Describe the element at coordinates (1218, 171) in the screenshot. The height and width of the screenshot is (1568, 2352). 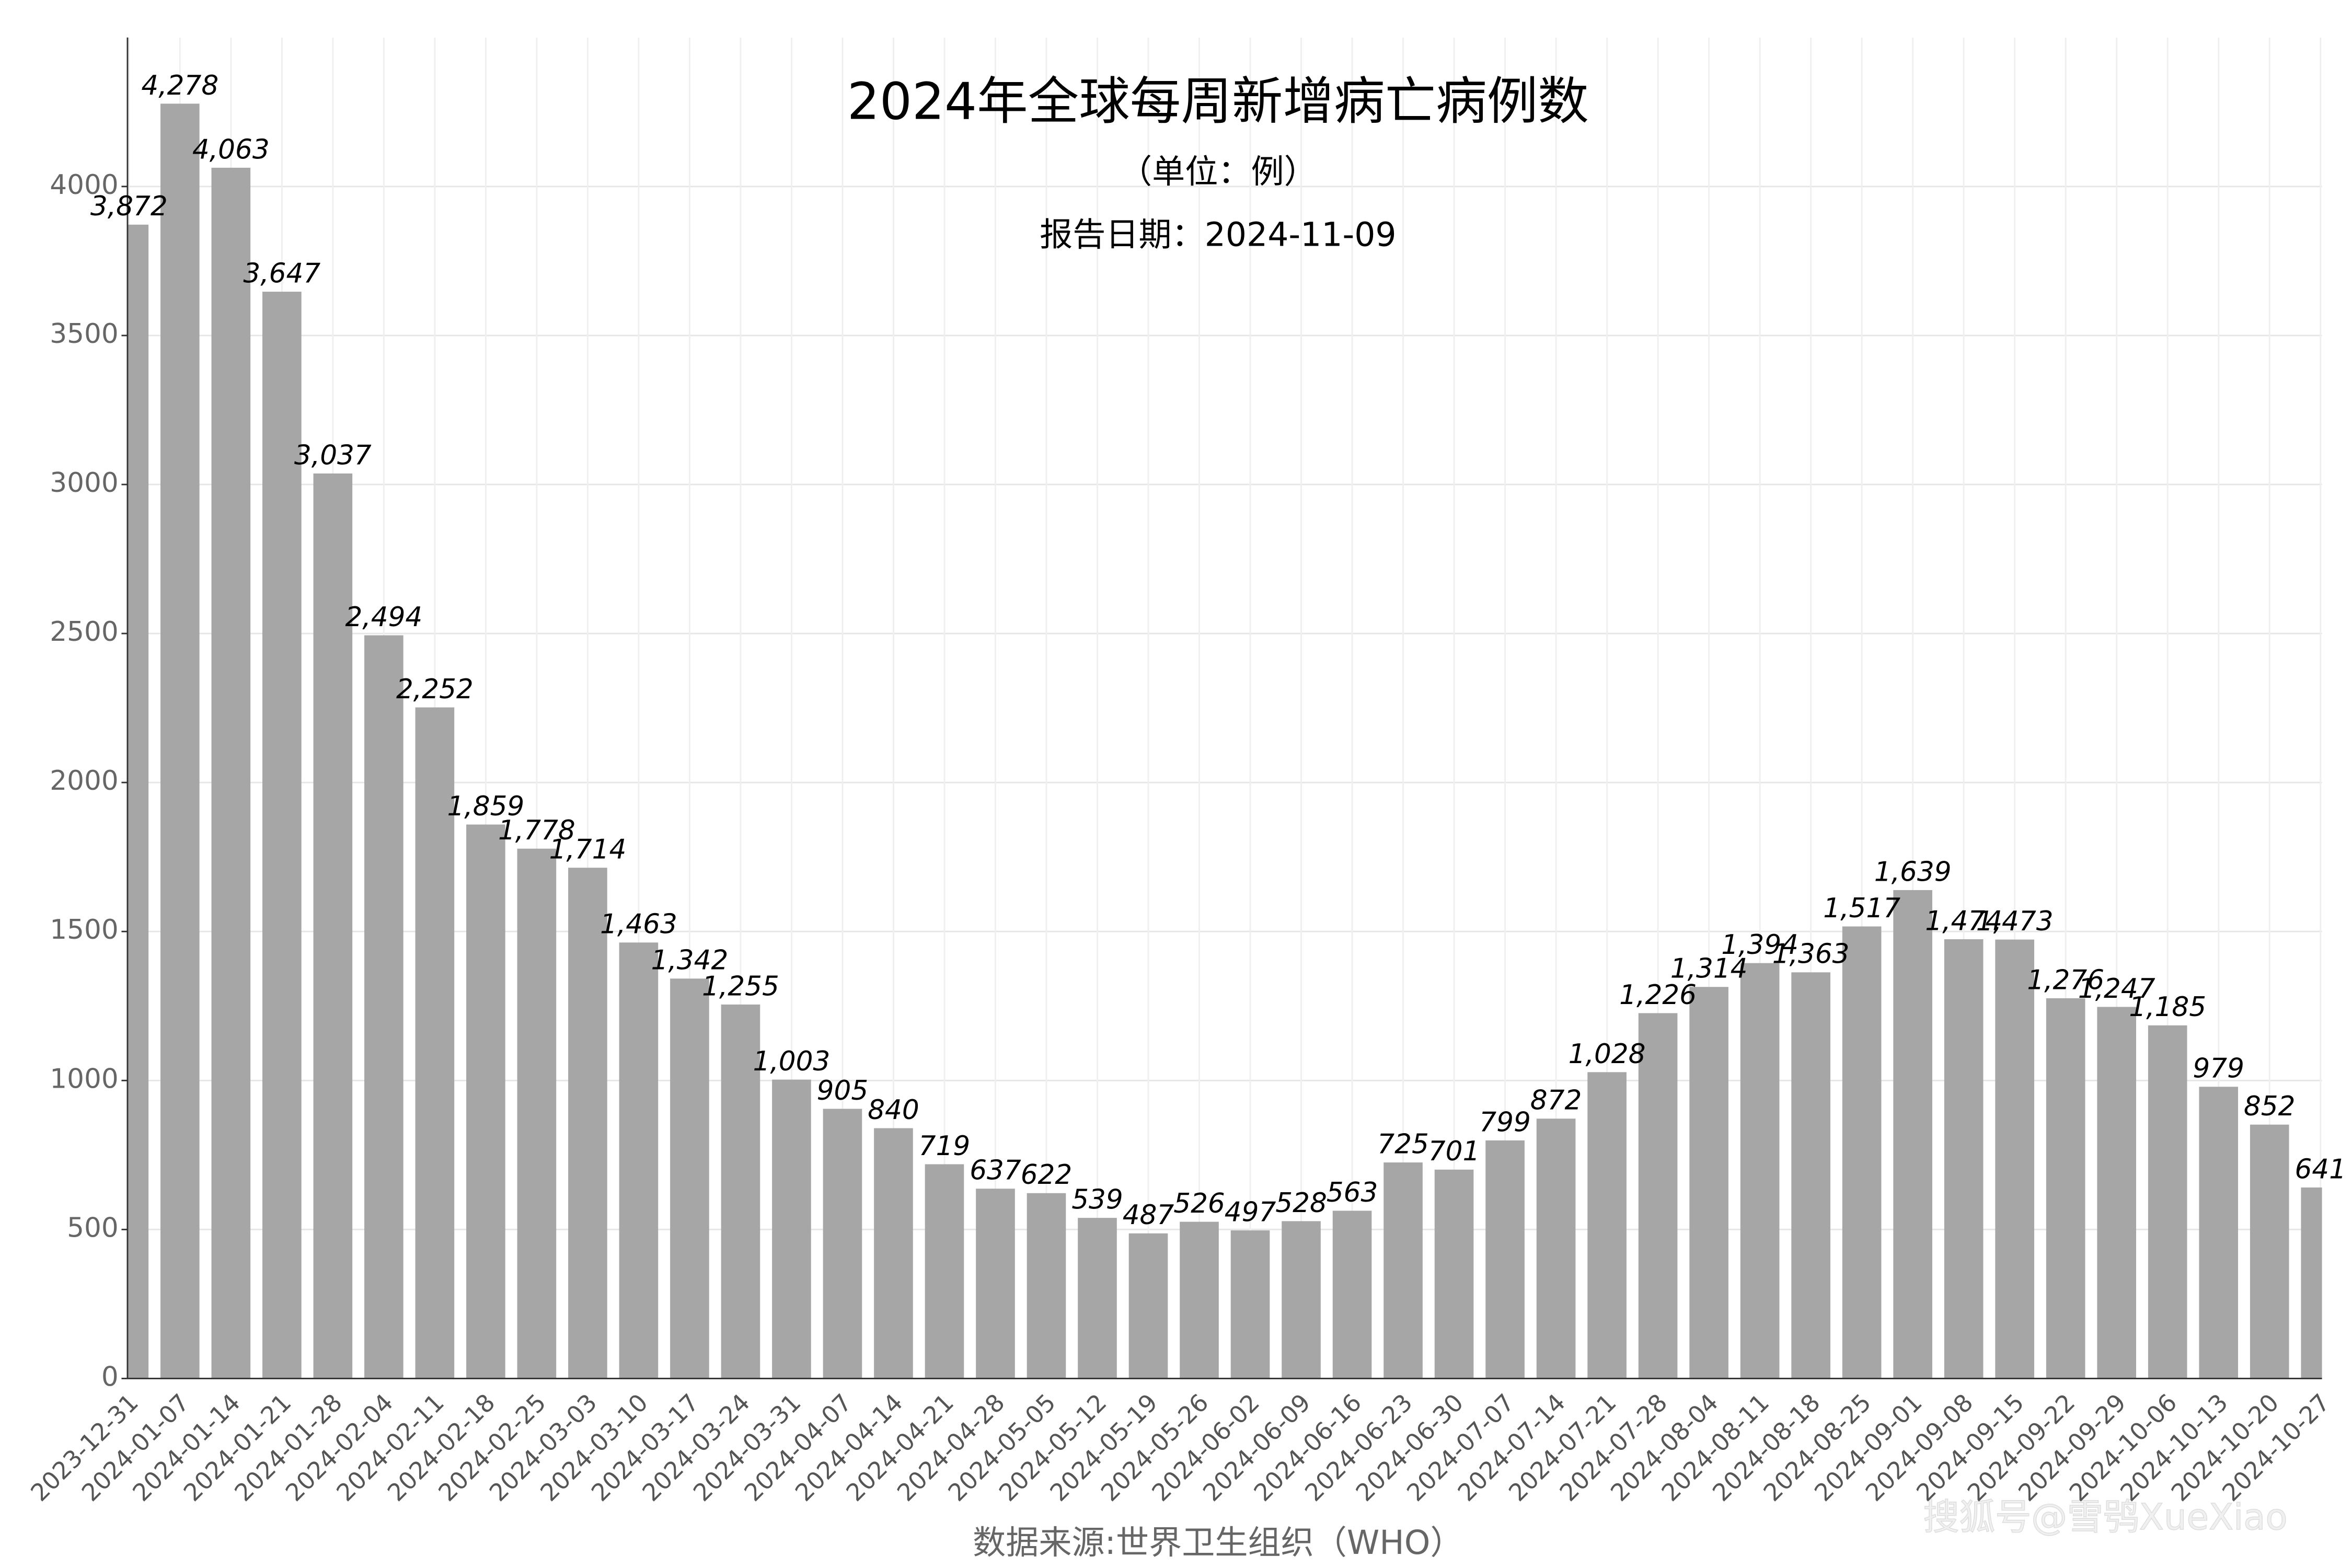
I see `chart-subtitle: （单位：例）` at that location.